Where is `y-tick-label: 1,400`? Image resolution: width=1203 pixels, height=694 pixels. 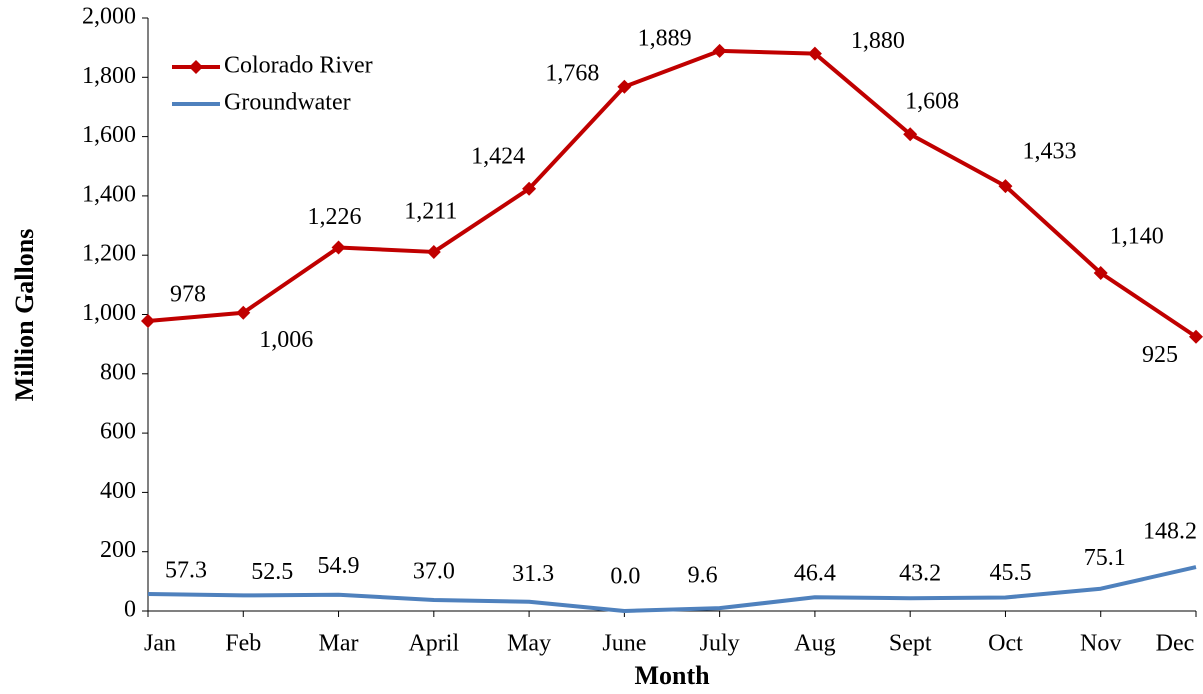
y-tick-label: 1,400 is located at coordinates (109, 194).